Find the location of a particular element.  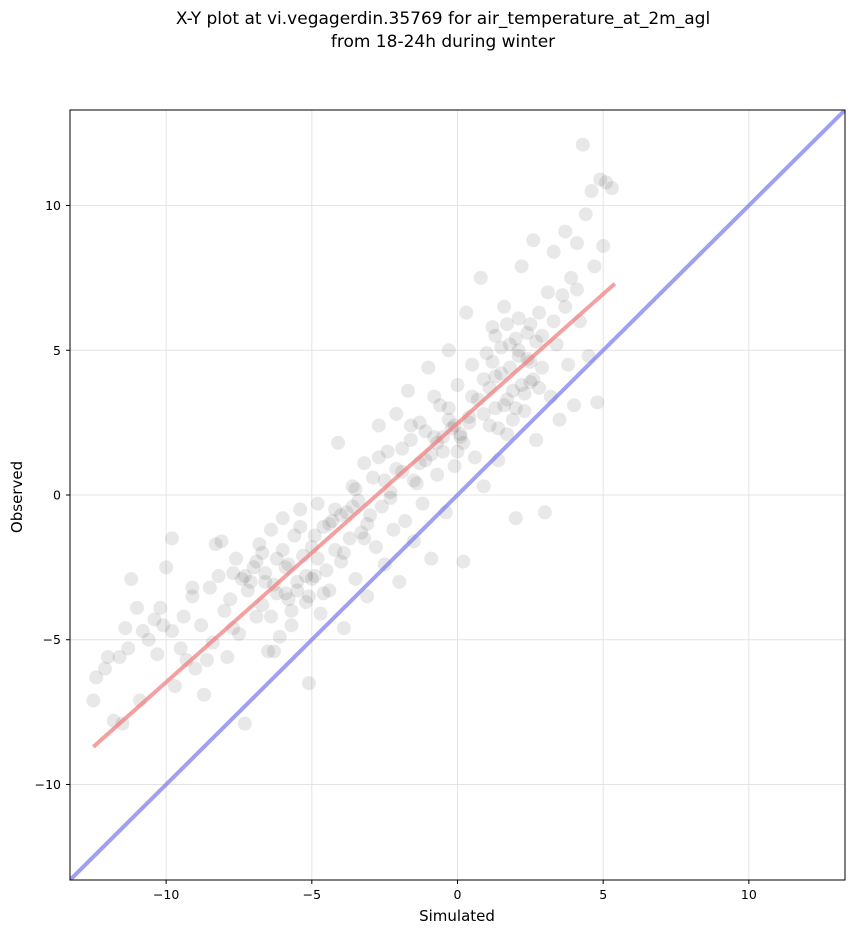

y-tick-label: −5 is located at coordinates (52, 639).